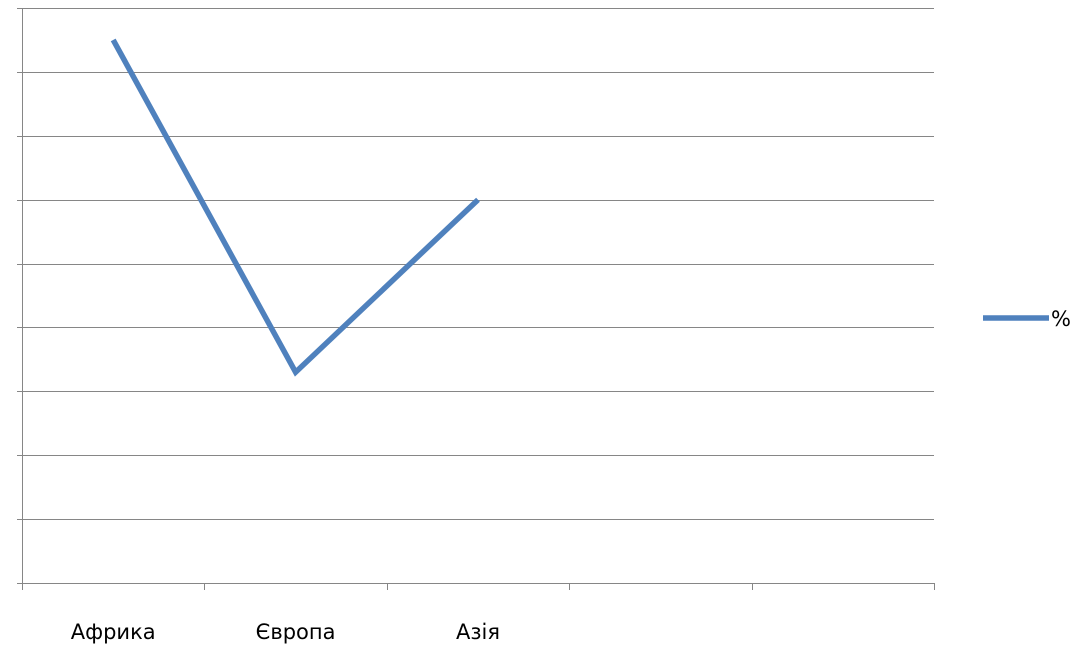 This screenshot has width=1082, height=650. What do you see at coordinates (296, 632) in the screenshot?
I see `x-axis-tick-label: Європа` at bounding box center [296, 632].